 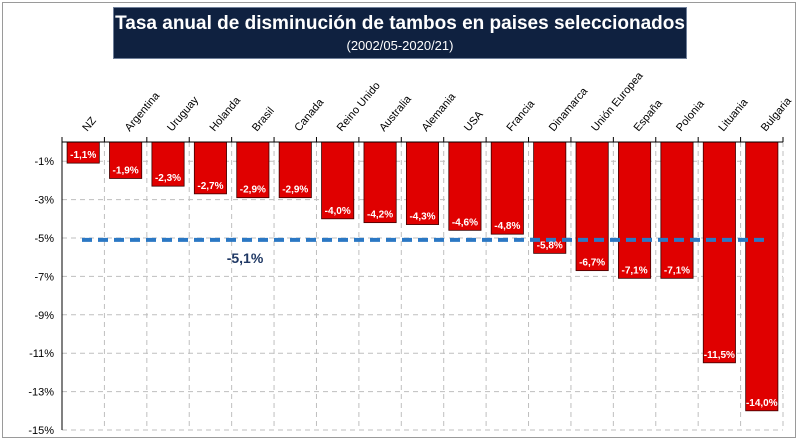 I want to click on data-label: -5,8%, so click(x=550, y=245).